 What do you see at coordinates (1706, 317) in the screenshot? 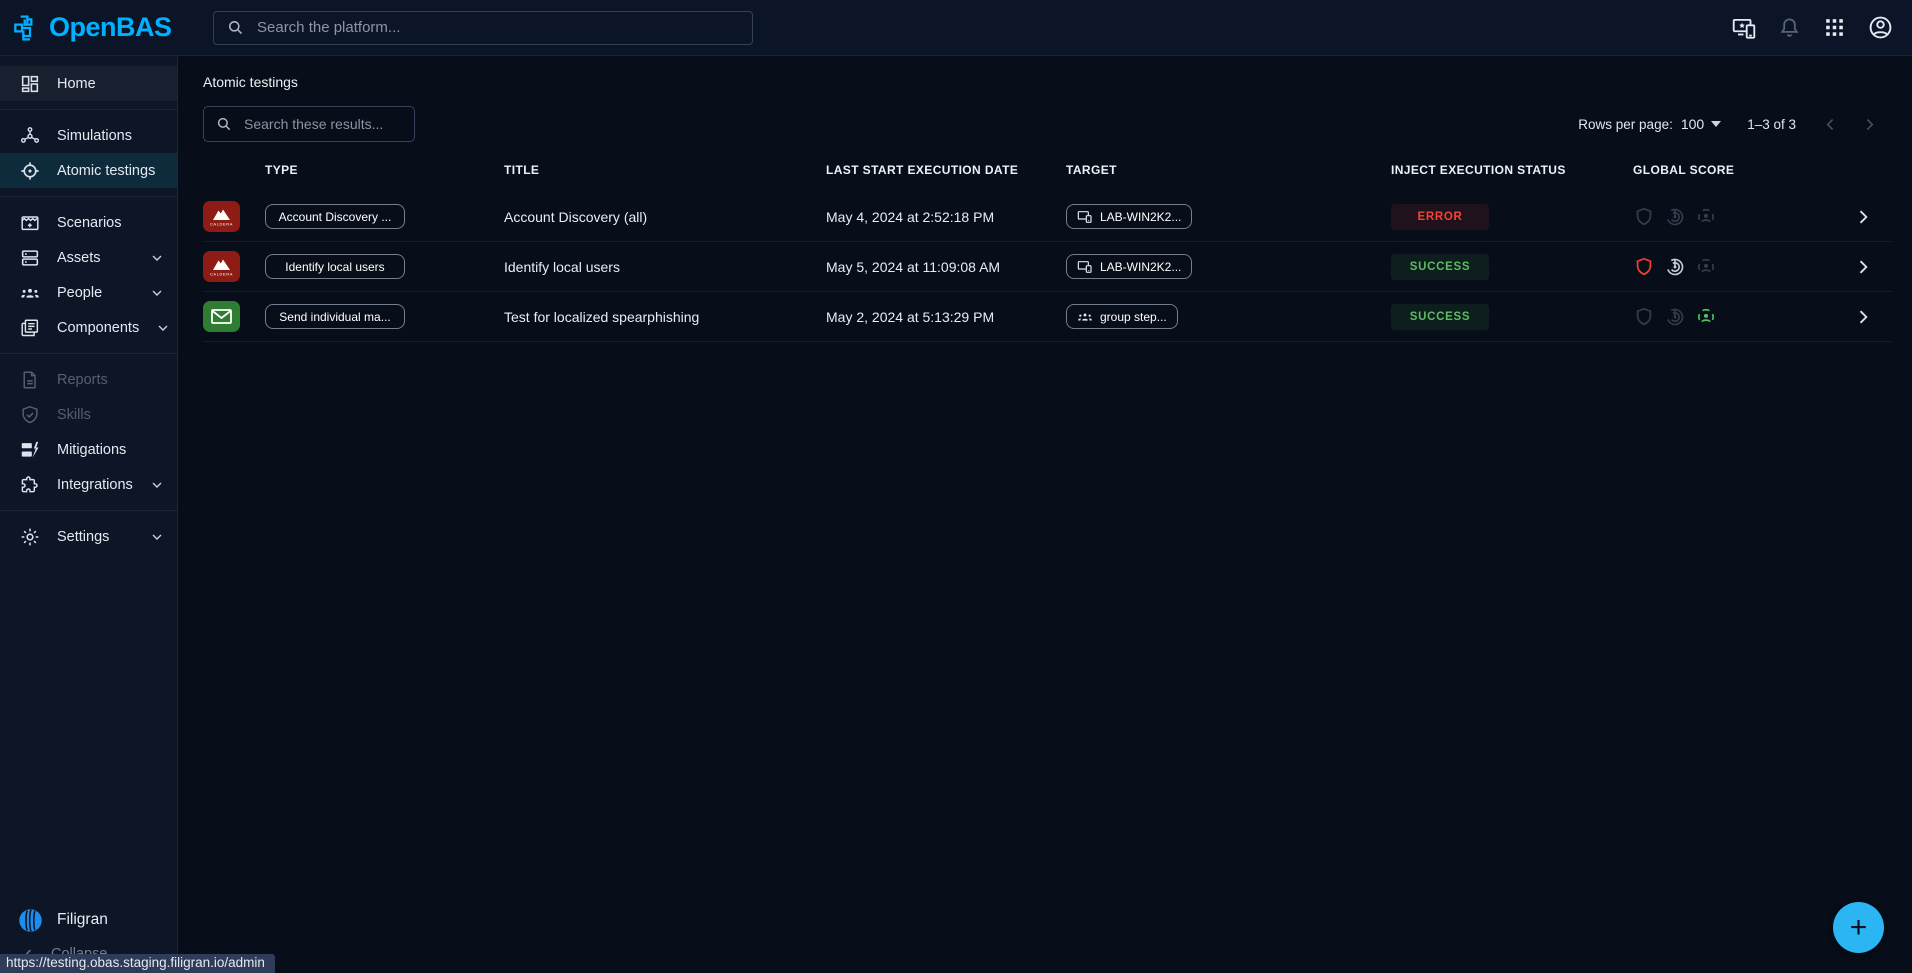
I see `sensor-occupied-score-icon` at bounding box center [1706, 317].